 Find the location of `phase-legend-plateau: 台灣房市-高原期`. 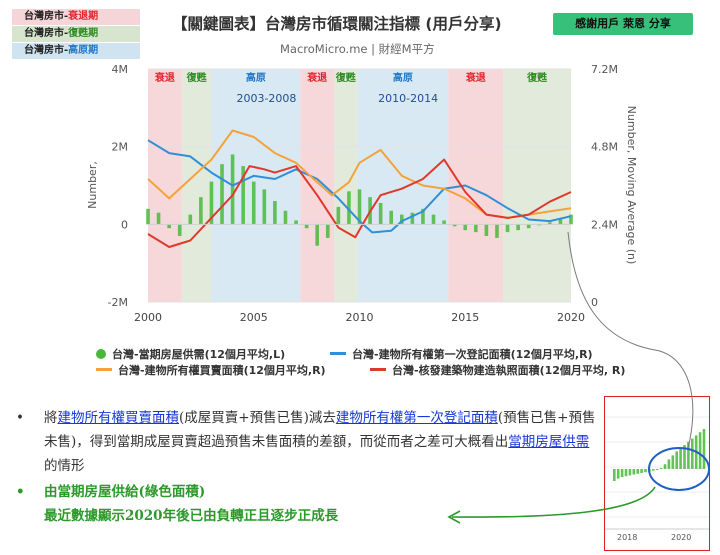

phase-legend-plateau: 台灣房市-高原期 is located at coordinates (76, 51).